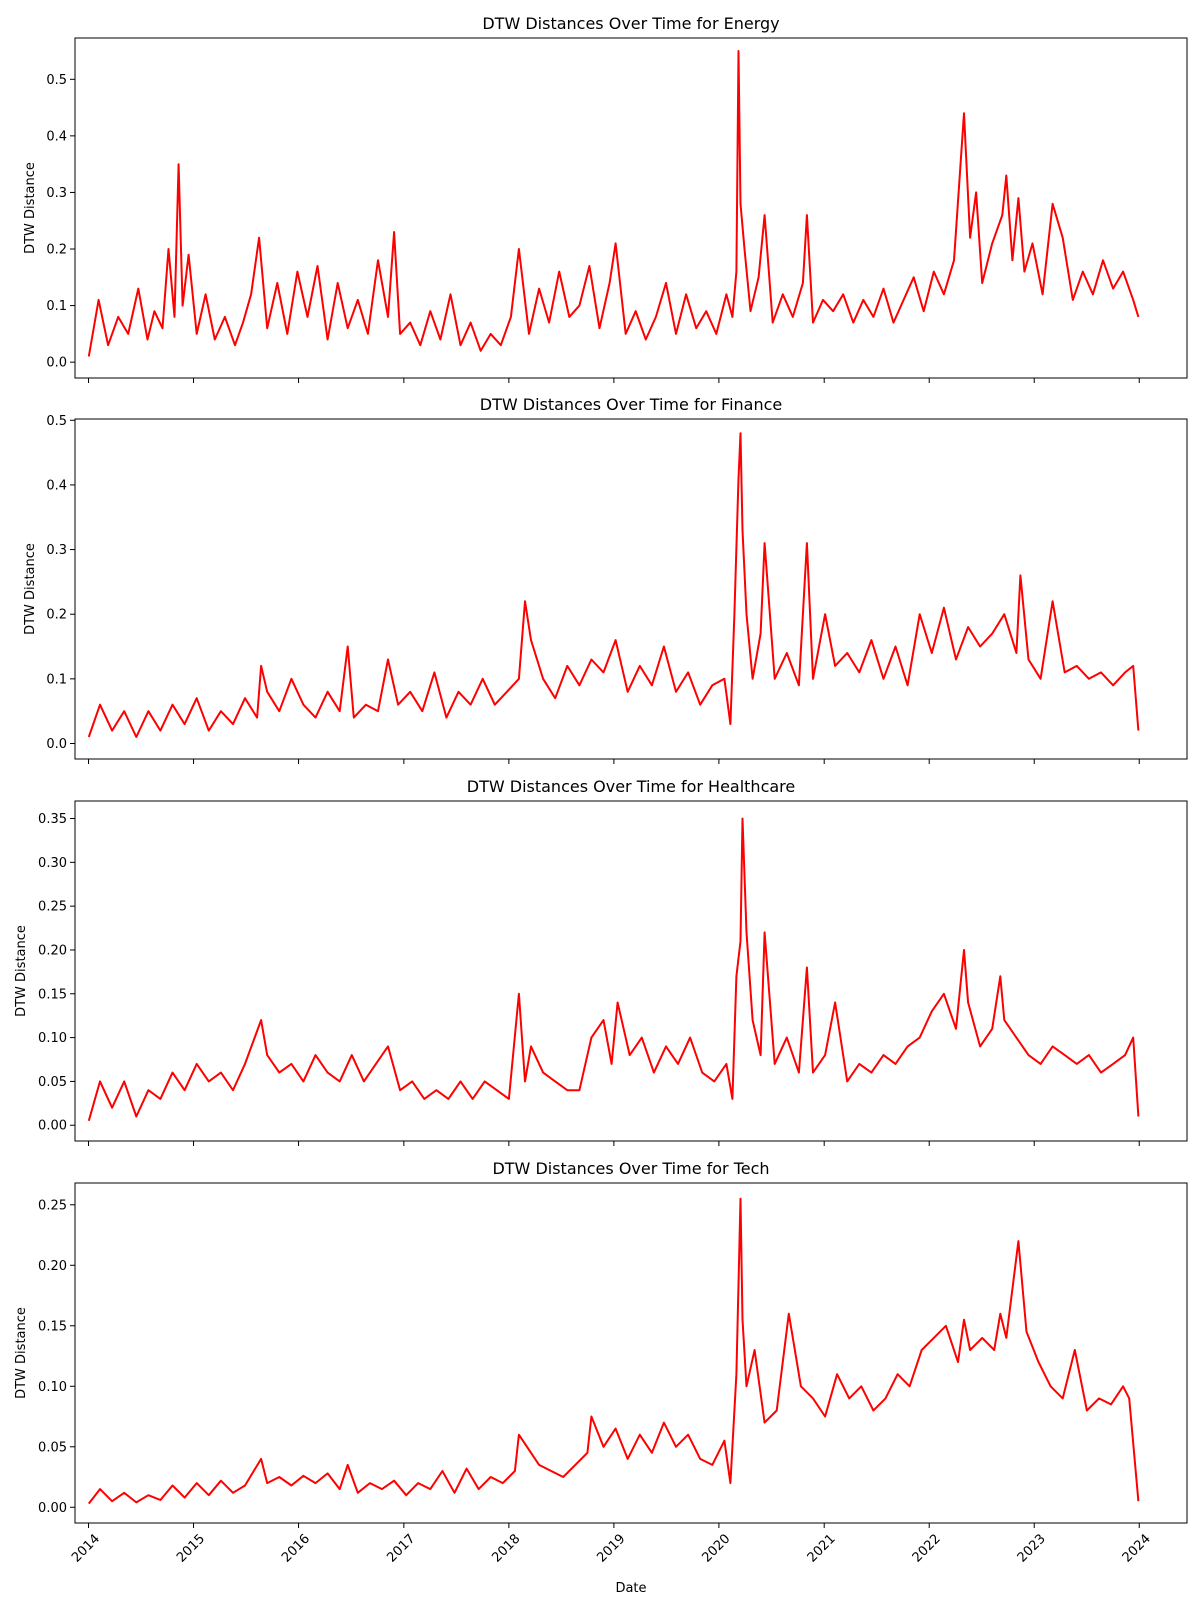 Image resolution: width=1200 pixels, height=1600 pixels. I want to click on x-tick-label: 2024, so click(1137, 1549).